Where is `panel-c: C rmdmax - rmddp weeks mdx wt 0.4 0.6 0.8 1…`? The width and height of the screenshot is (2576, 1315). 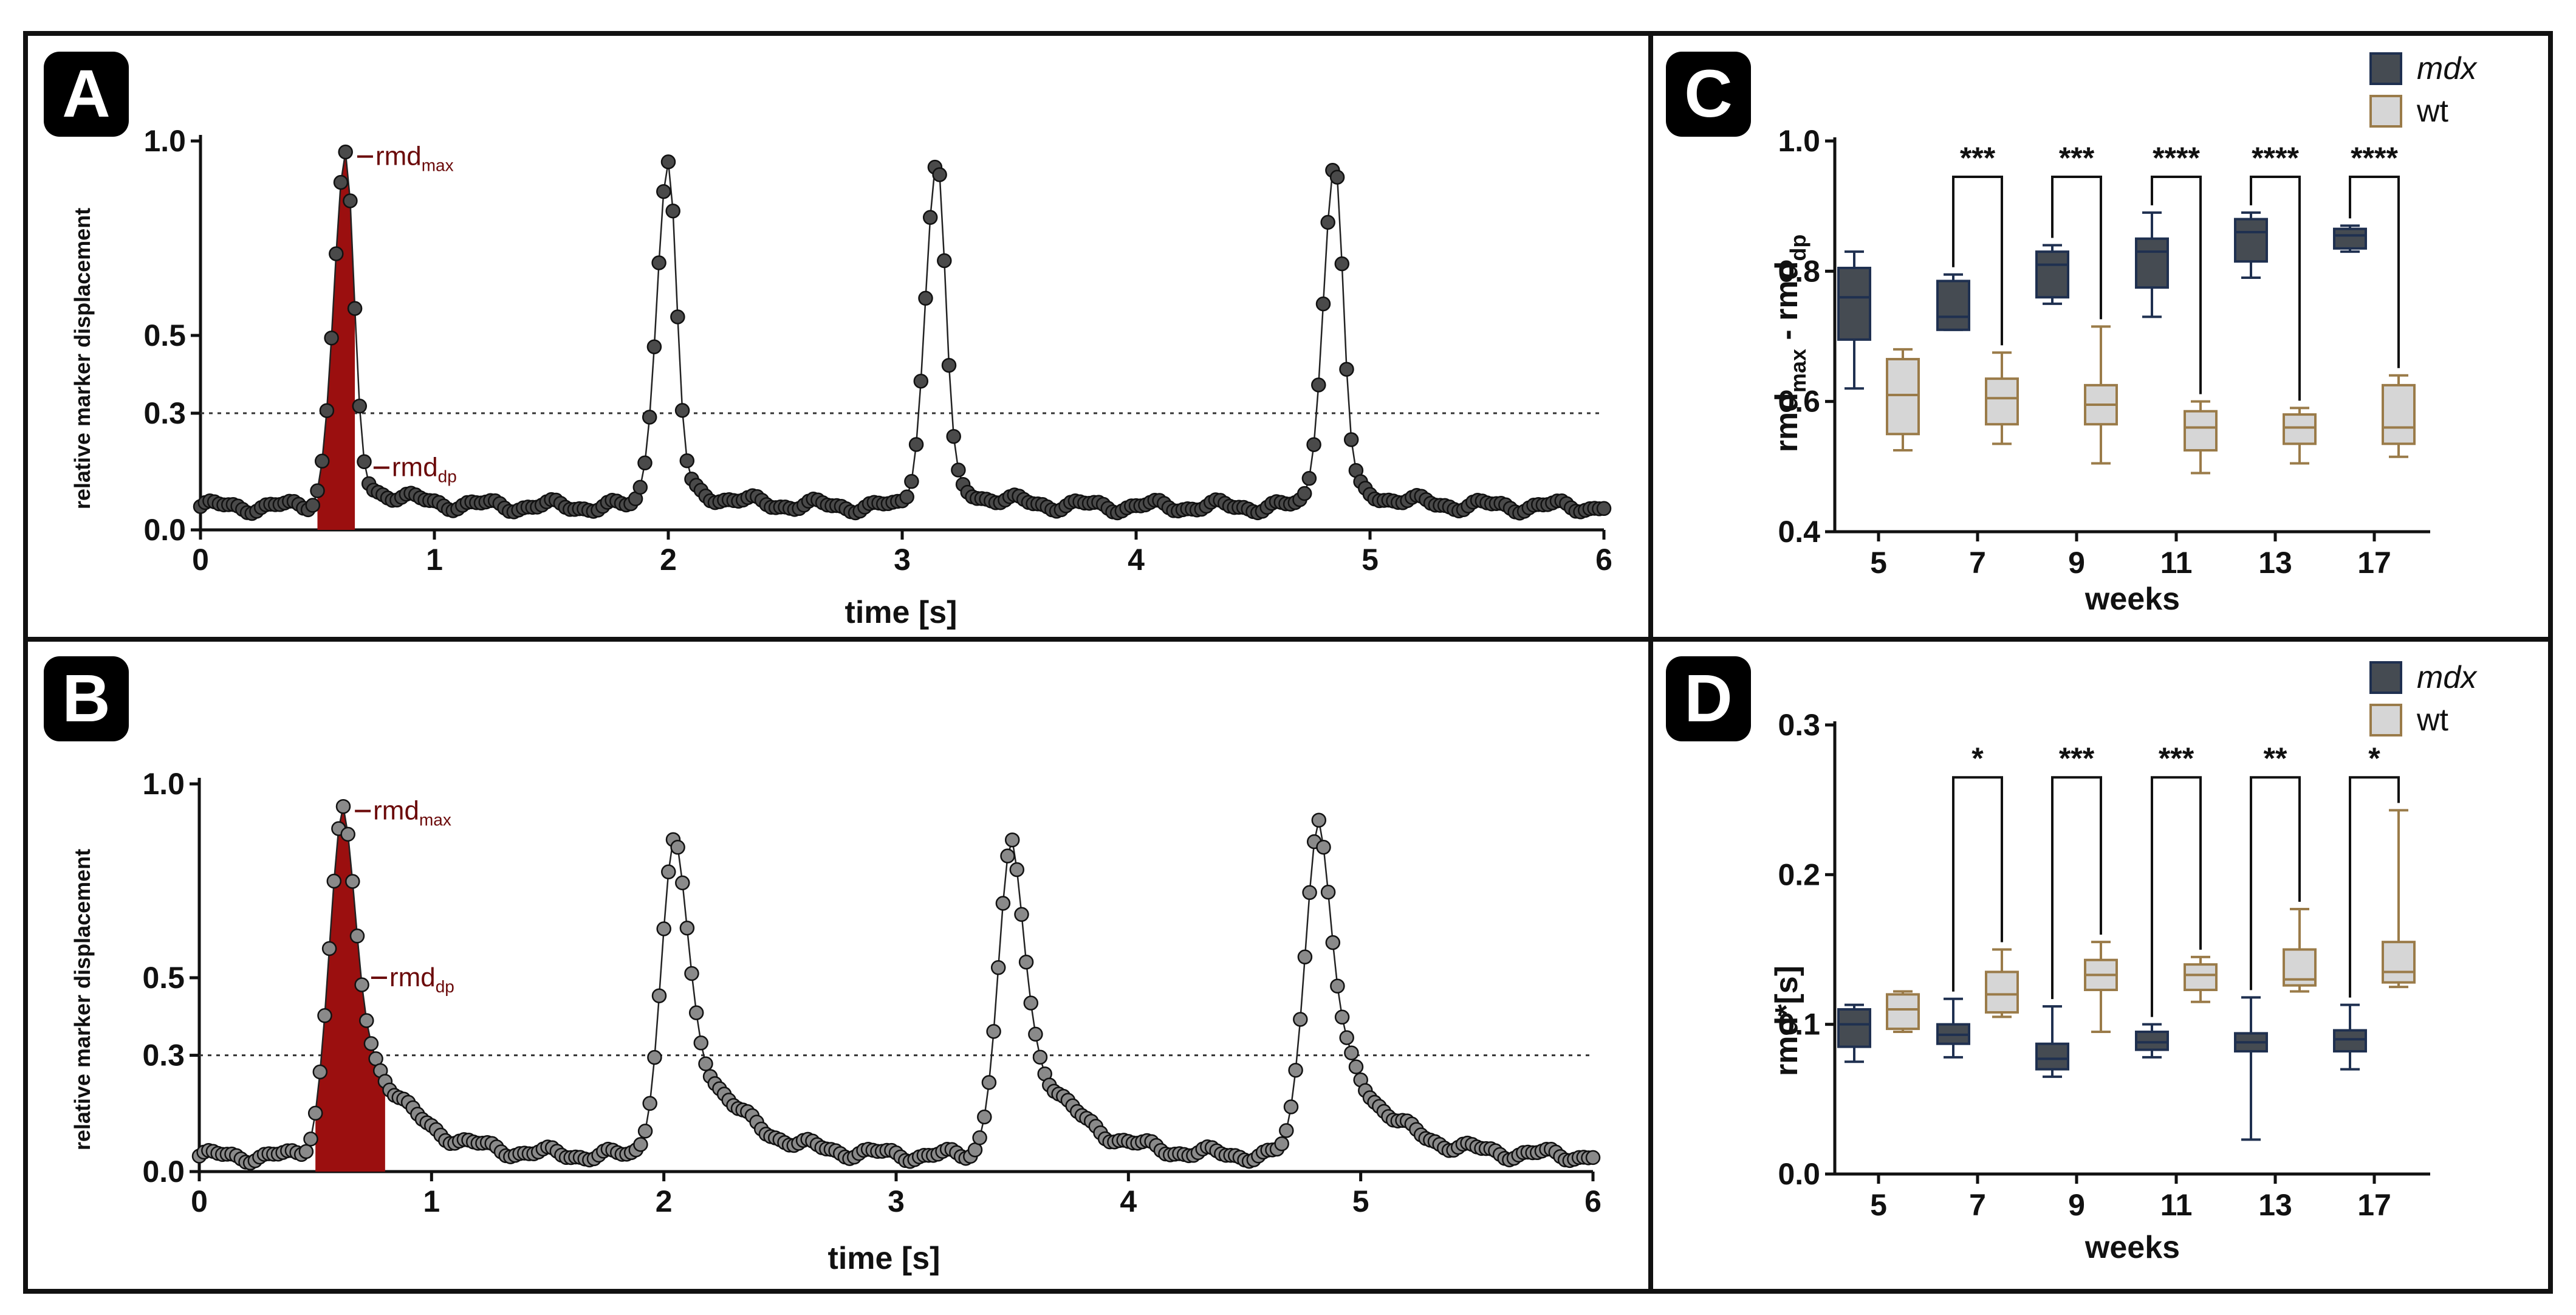 panel-c: C rmdmax - rmddp weeks mdx wt 0.4 0.6 0.8 1… is located at coordinates (2072, 334).